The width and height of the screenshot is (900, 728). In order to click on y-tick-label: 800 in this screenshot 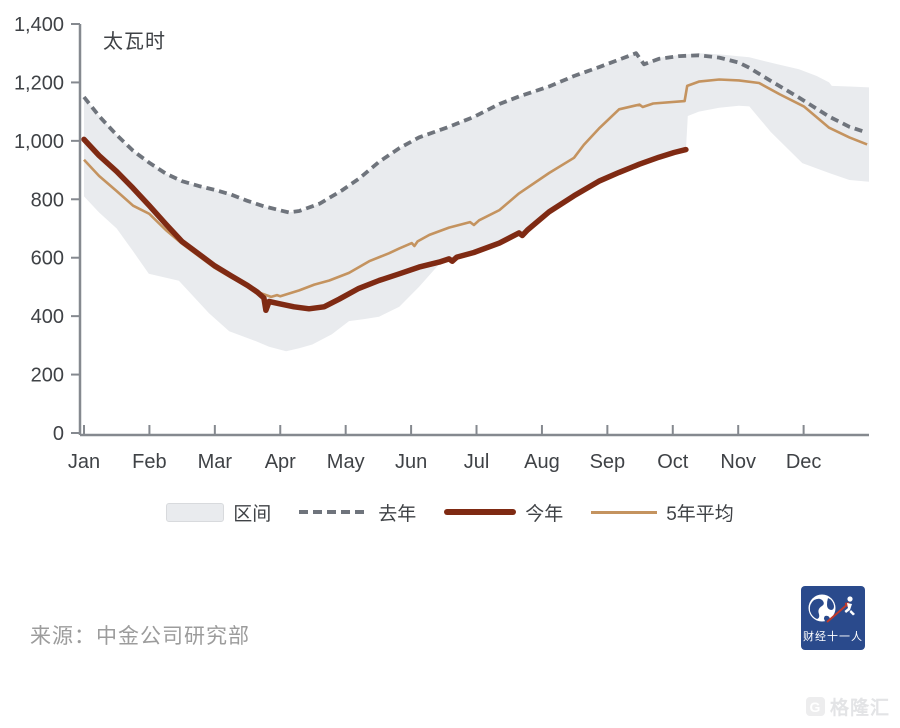, I will do `click(47, 200)`.